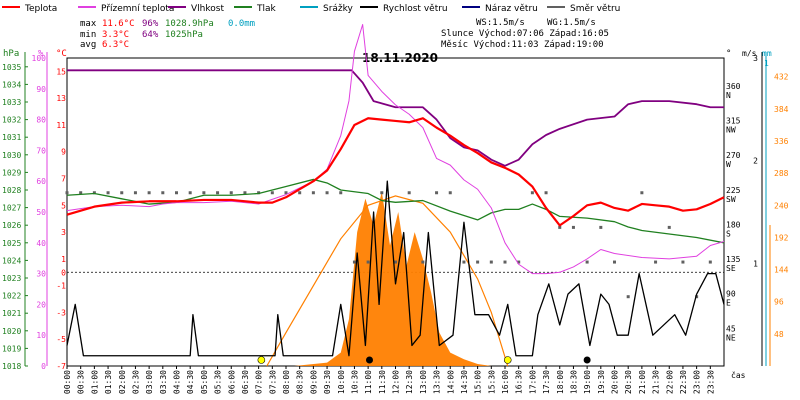  What do you see at coordinates (272, 382) in the screenshot?
I see `x-tick-label: 07:30` at bounding box center [272, 382].